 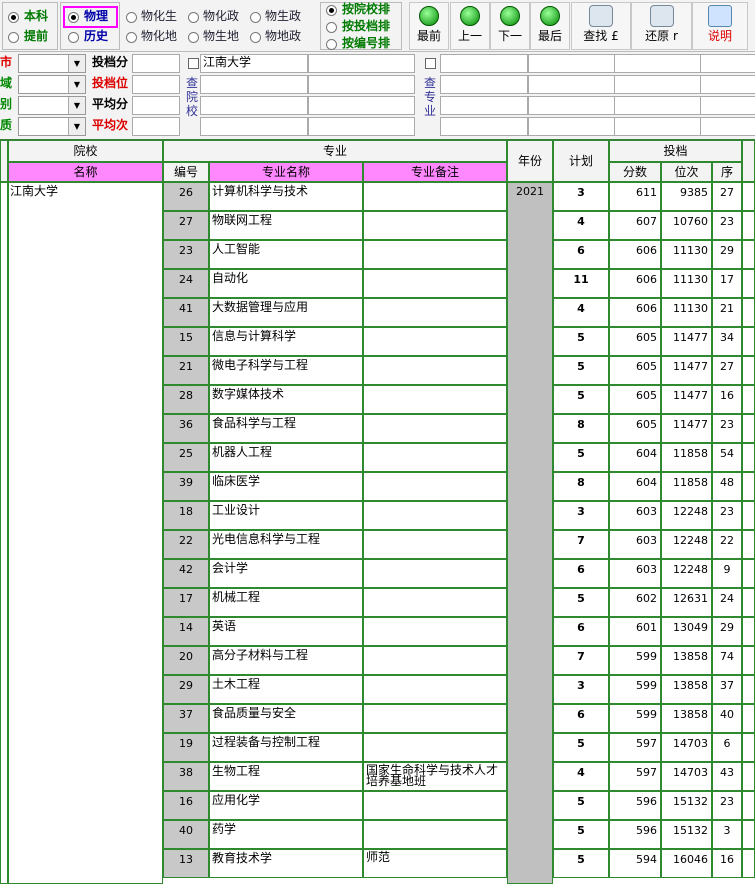 I want to click on button-label: 查找 £, so click(x=601, y=36).